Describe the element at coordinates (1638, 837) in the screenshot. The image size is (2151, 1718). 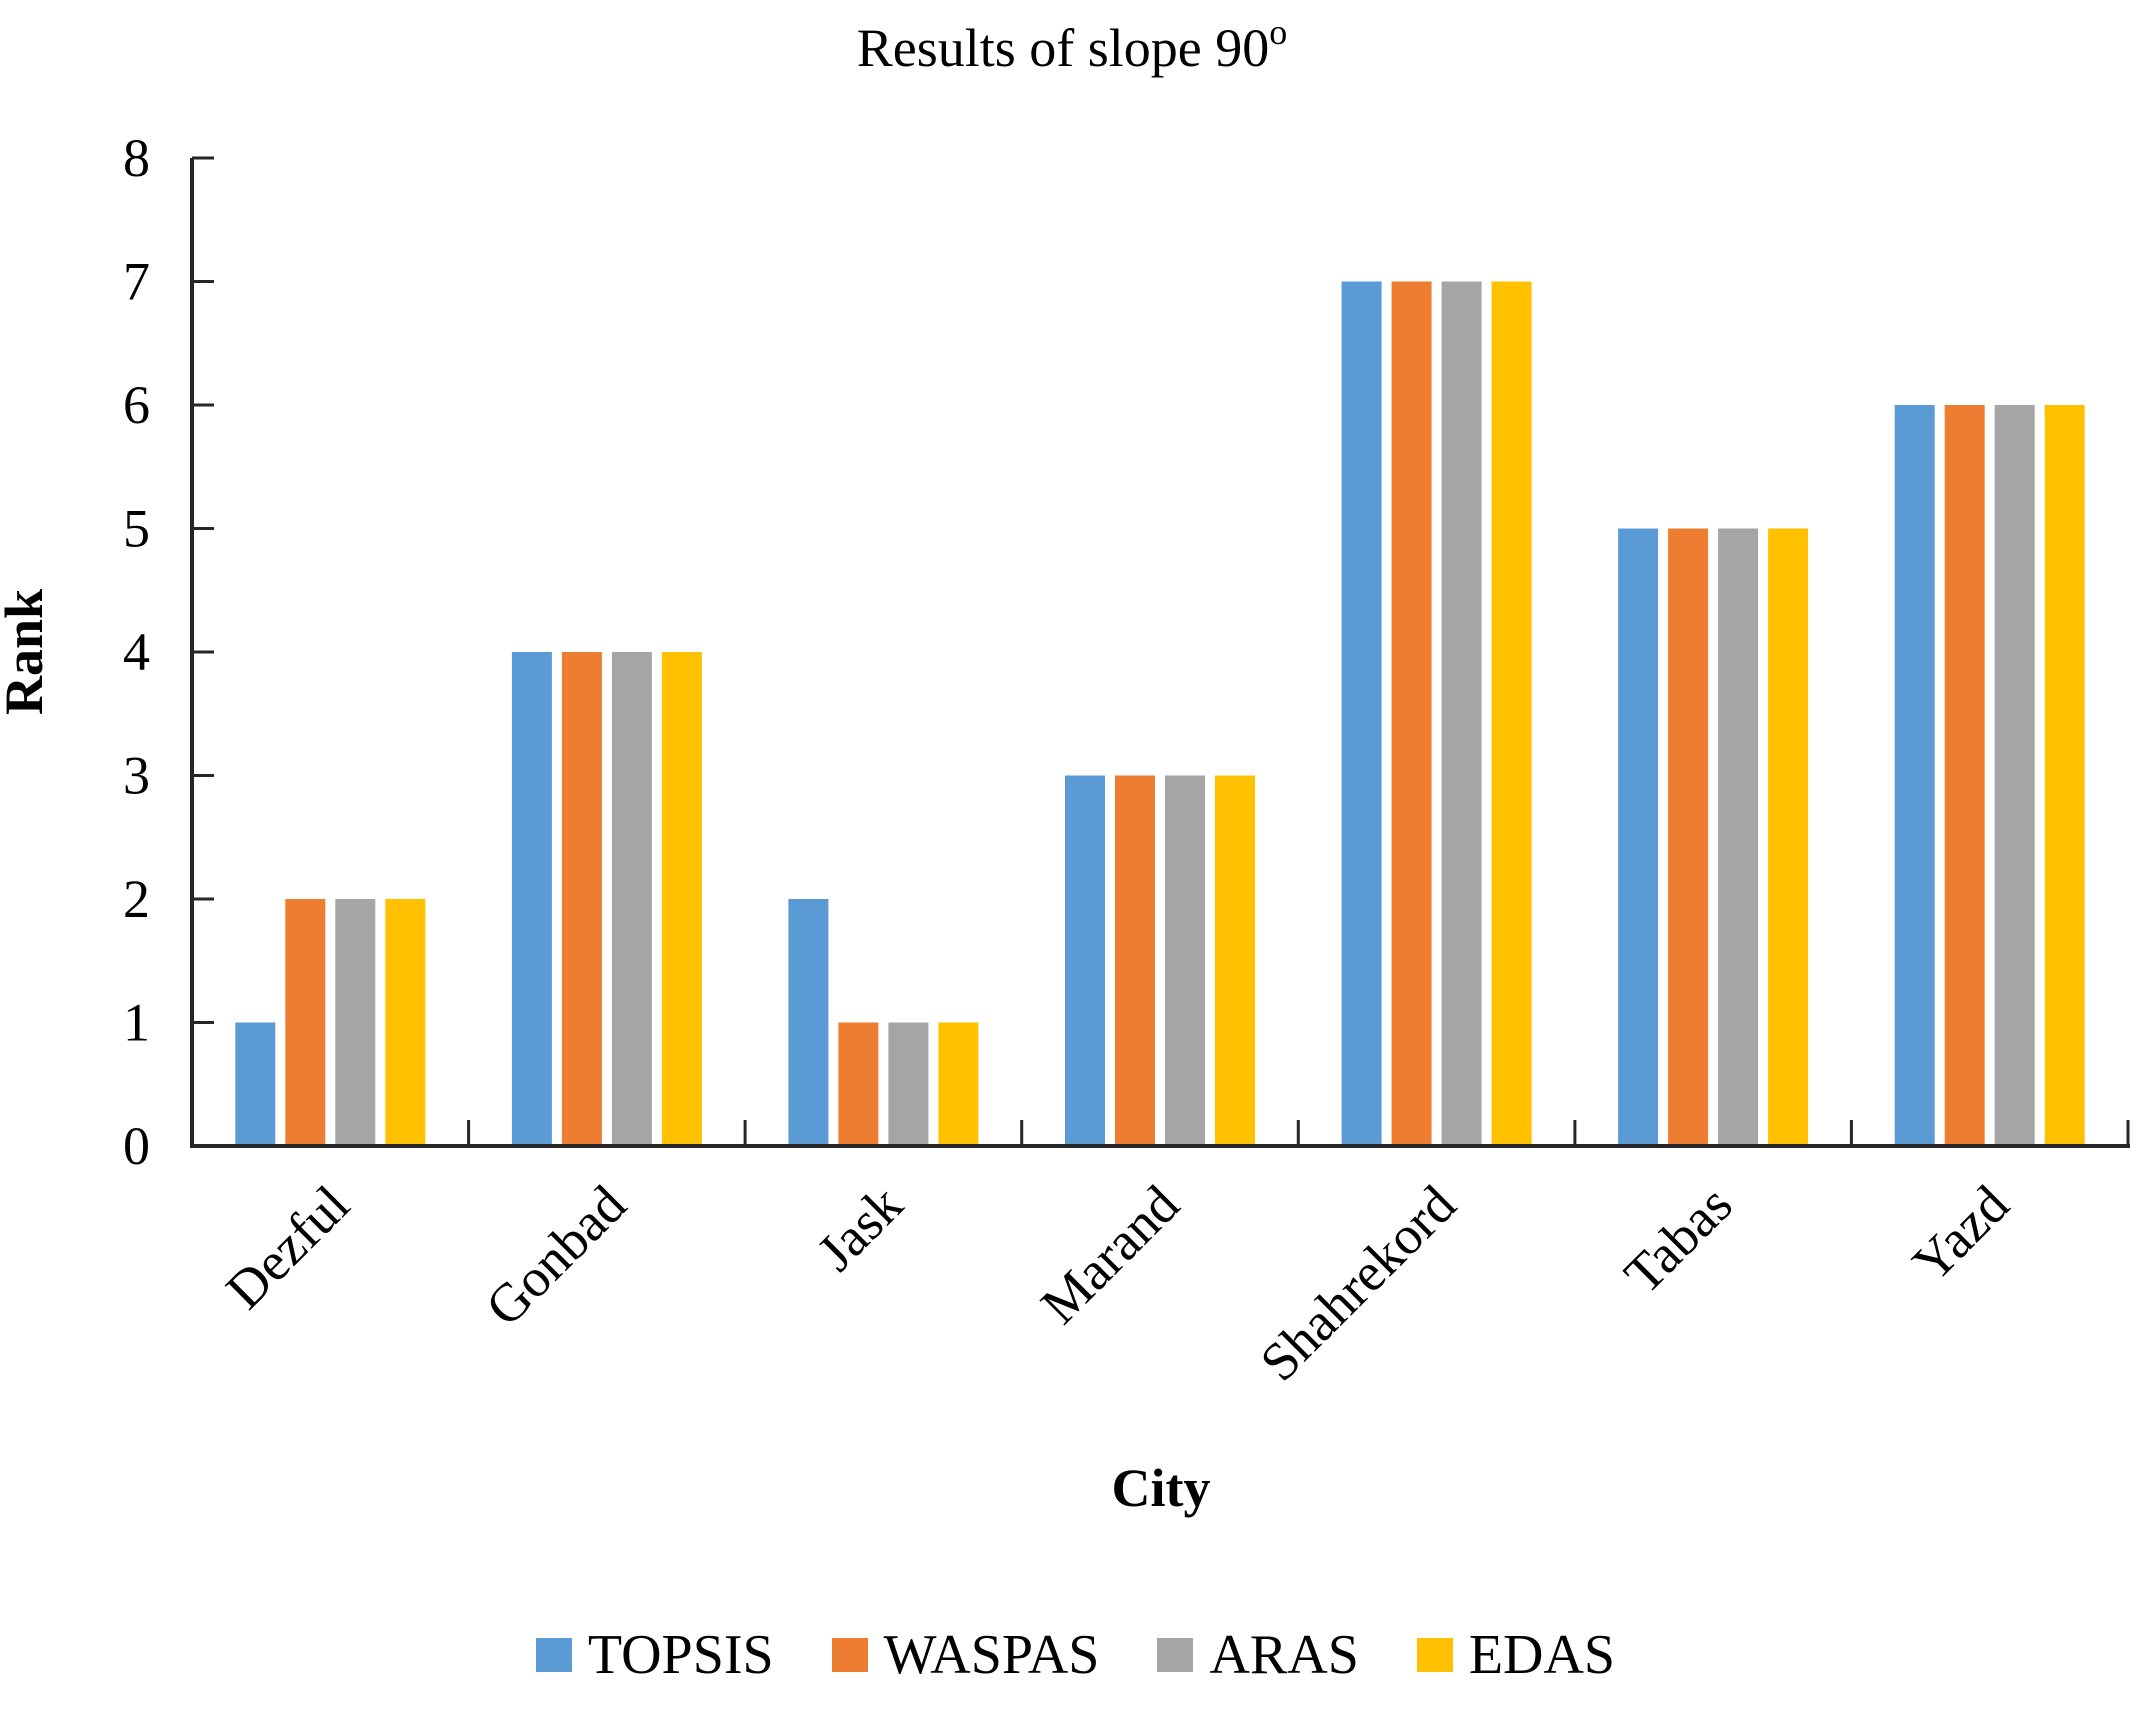
I see `bar-topsis-tabas` at that location.